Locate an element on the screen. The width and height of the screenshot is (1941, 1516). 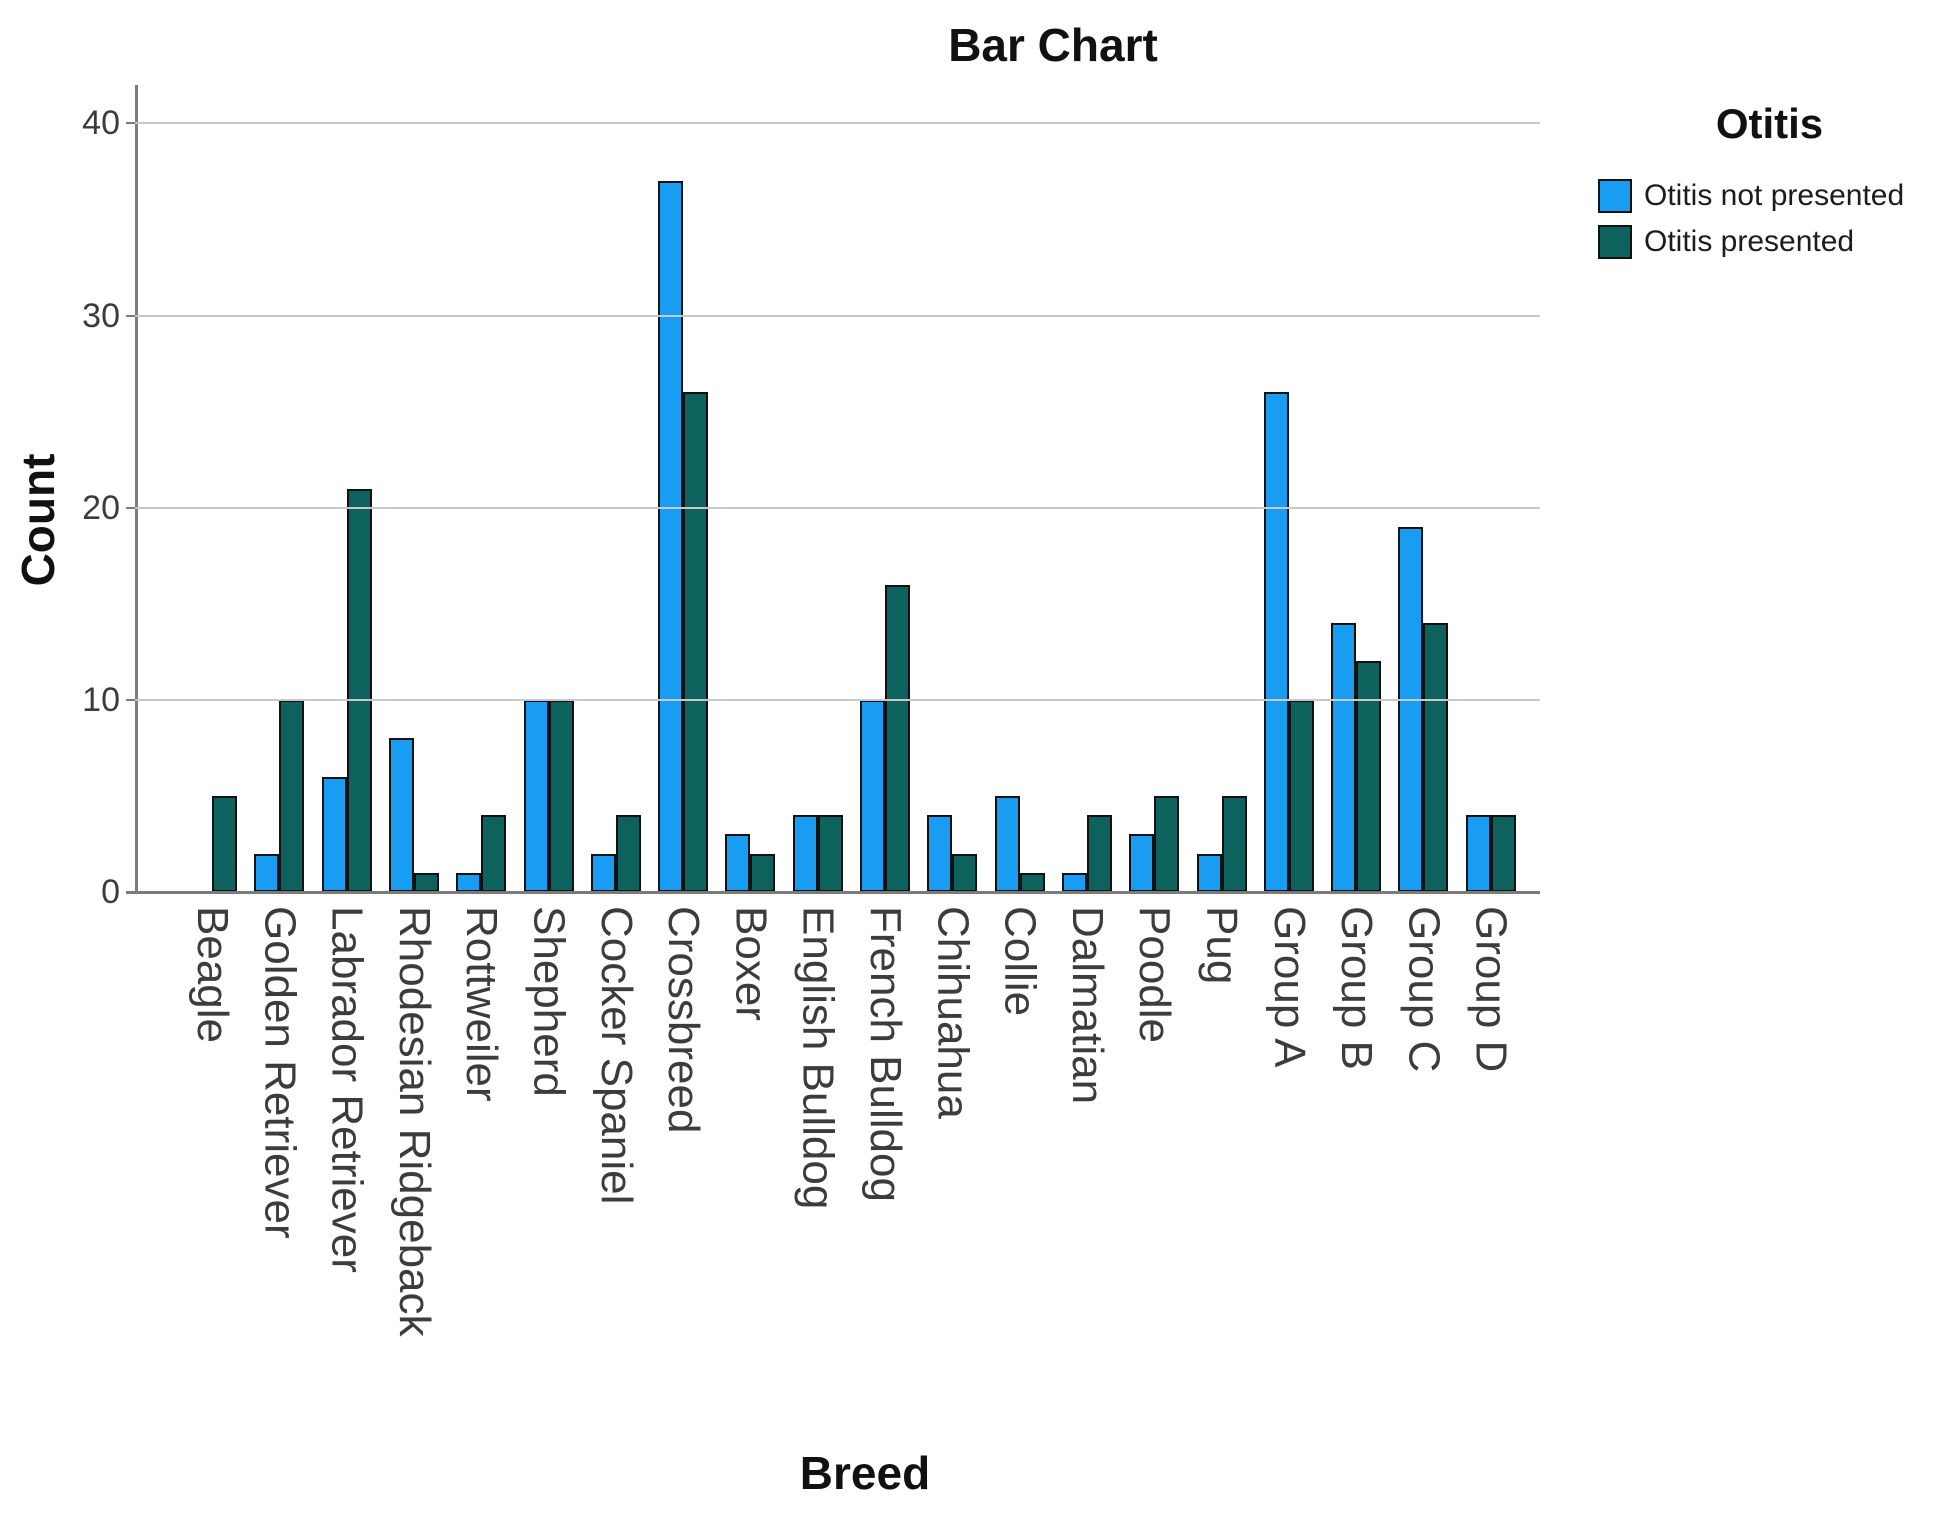
x-category-label: Group C is located at coordinates (1424, 989).